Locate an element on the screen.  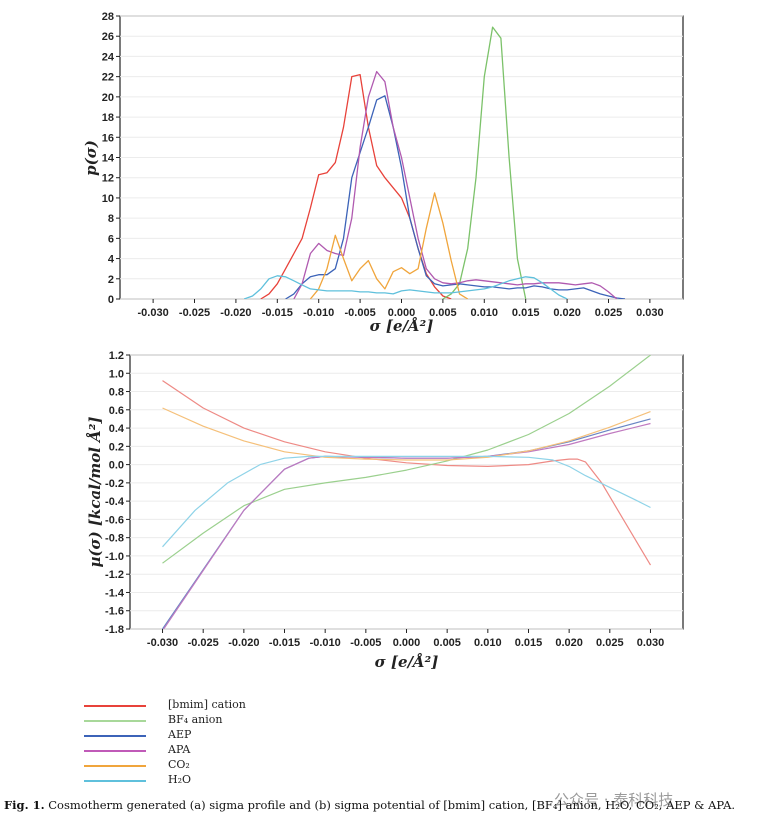
legend-label-h2o: H₂O is located at coordinates (180, 779).